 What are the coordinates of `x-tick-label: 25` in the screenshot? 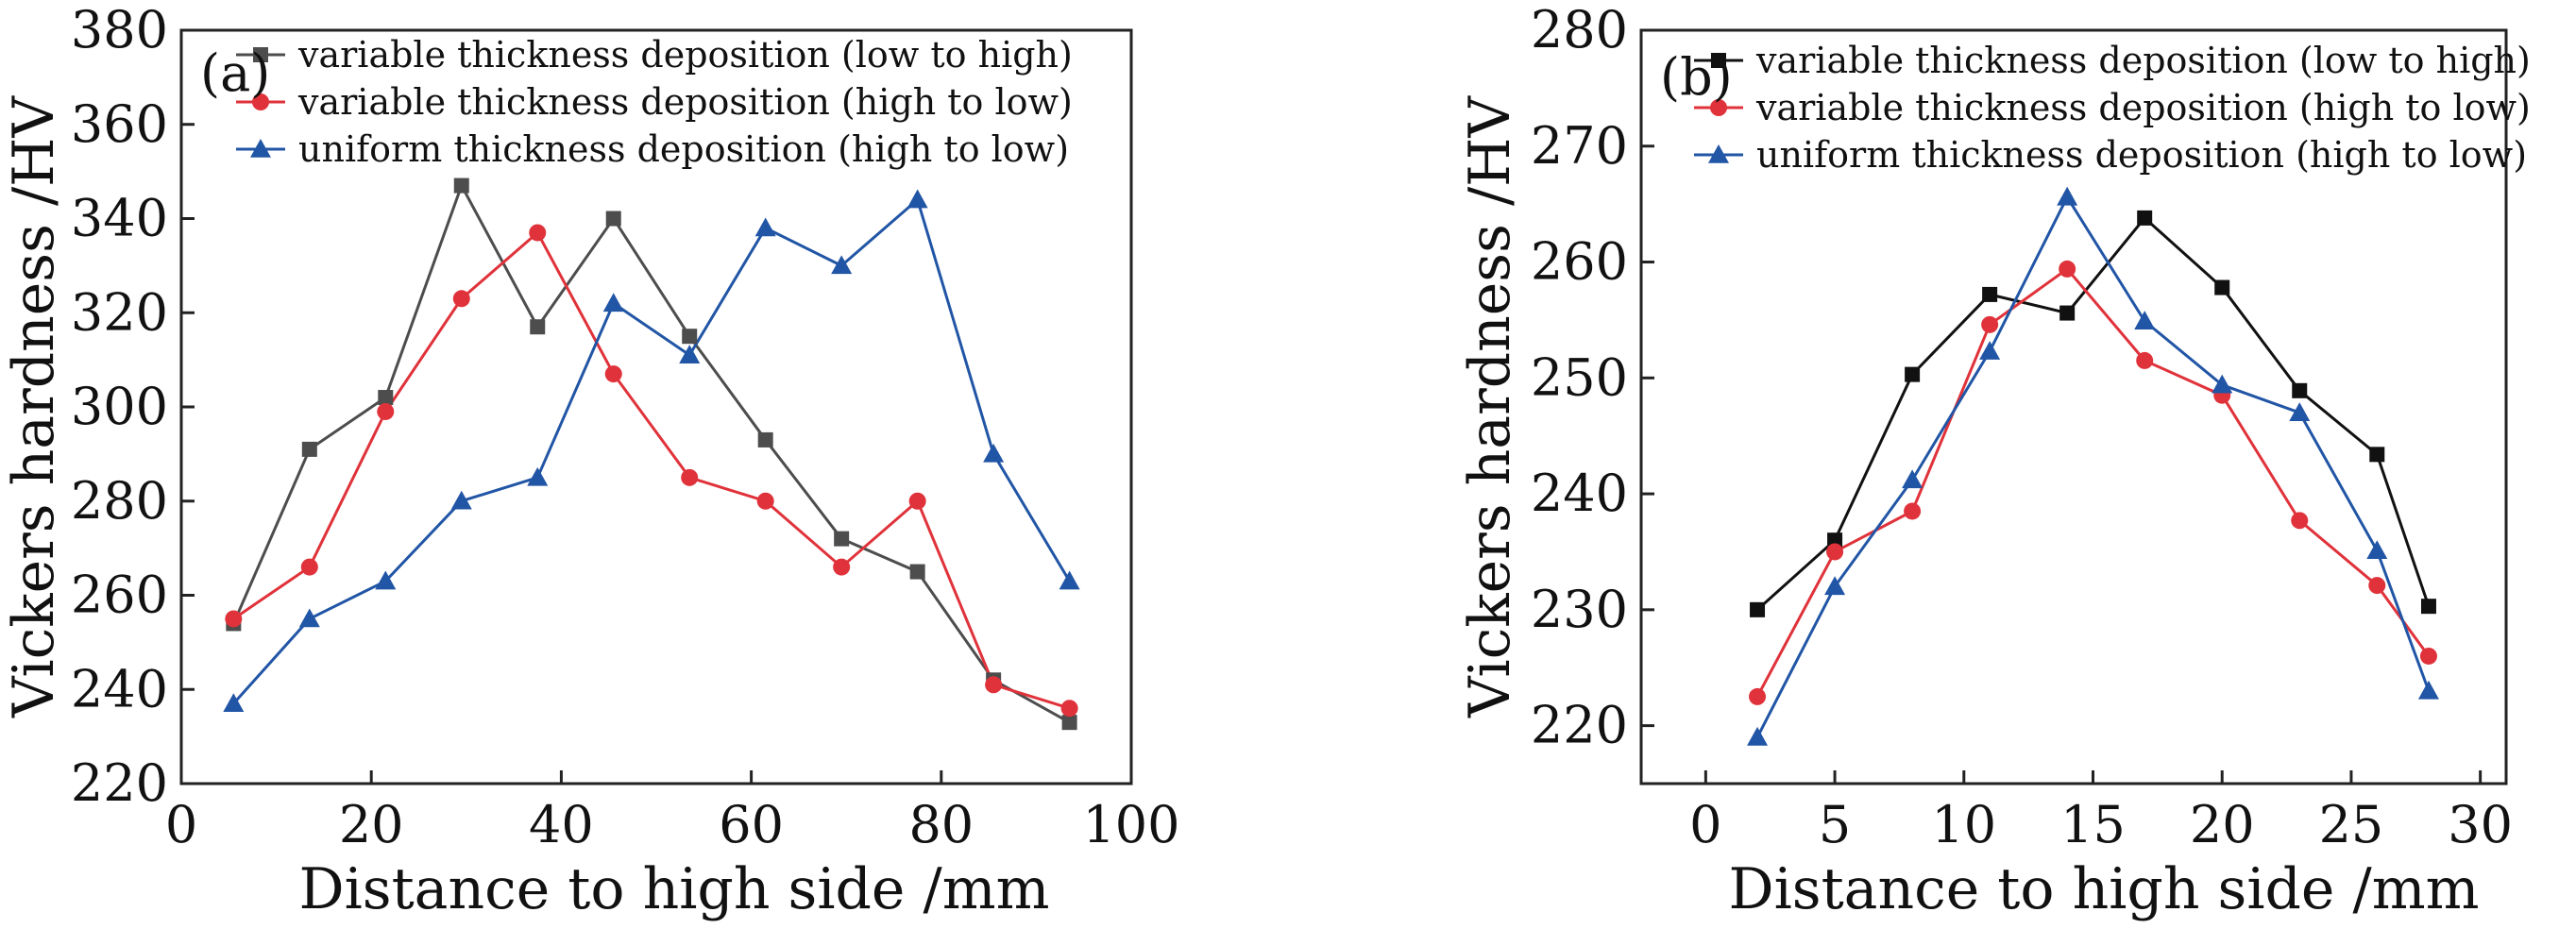 It's located at (2351, 825).